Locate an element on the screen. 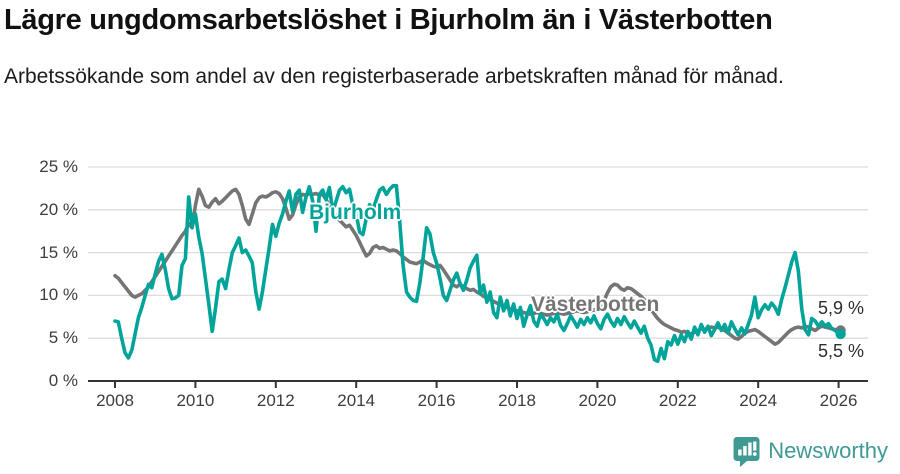 This screenshot has width=900, height=474. x-tick-label: 2024 is located at coordinates (758, 400).